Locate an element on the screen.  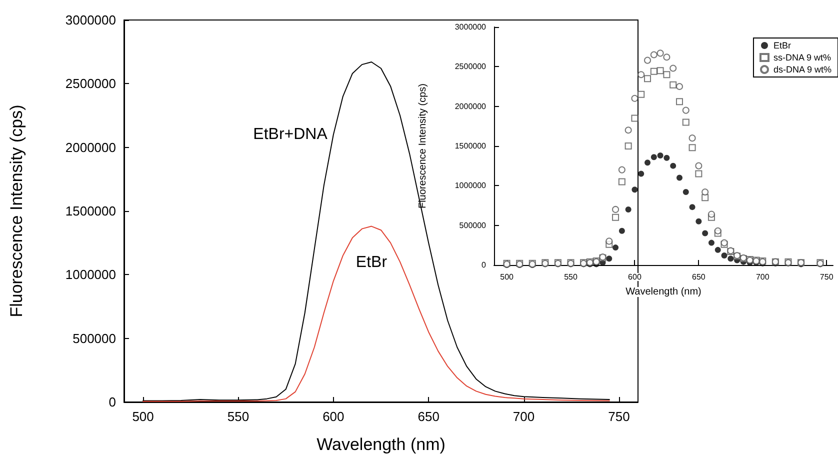
legend-label: ds-DNA 9 wt% is located at coordinates (802, 69).